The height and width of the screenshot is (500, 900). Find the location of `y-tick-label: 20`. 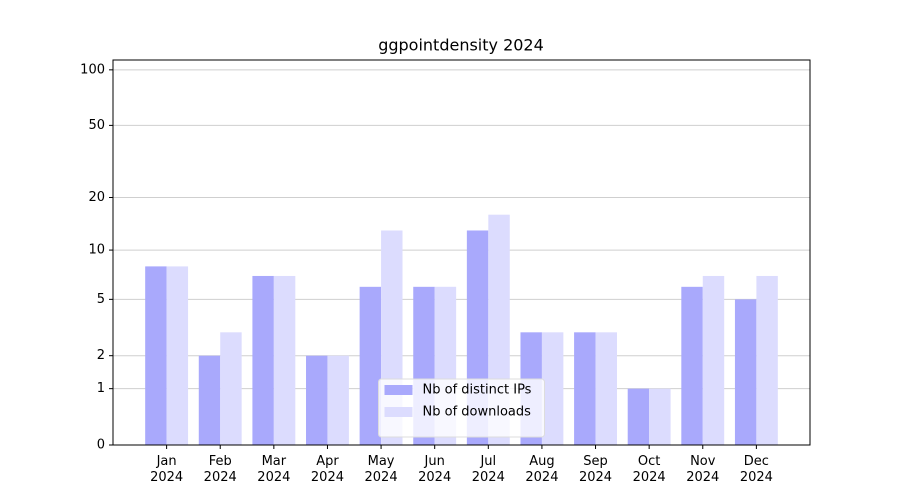

y-tick-label: 20 is located at coordinates (96, 197).